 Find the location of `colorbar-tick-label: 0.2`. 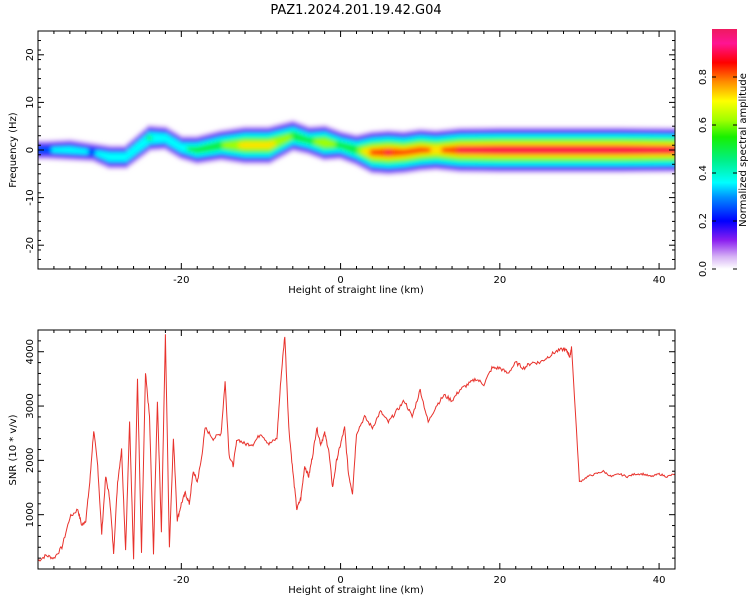

colorbar-tick-label: 0.2 is located at coordinates (703, 221).